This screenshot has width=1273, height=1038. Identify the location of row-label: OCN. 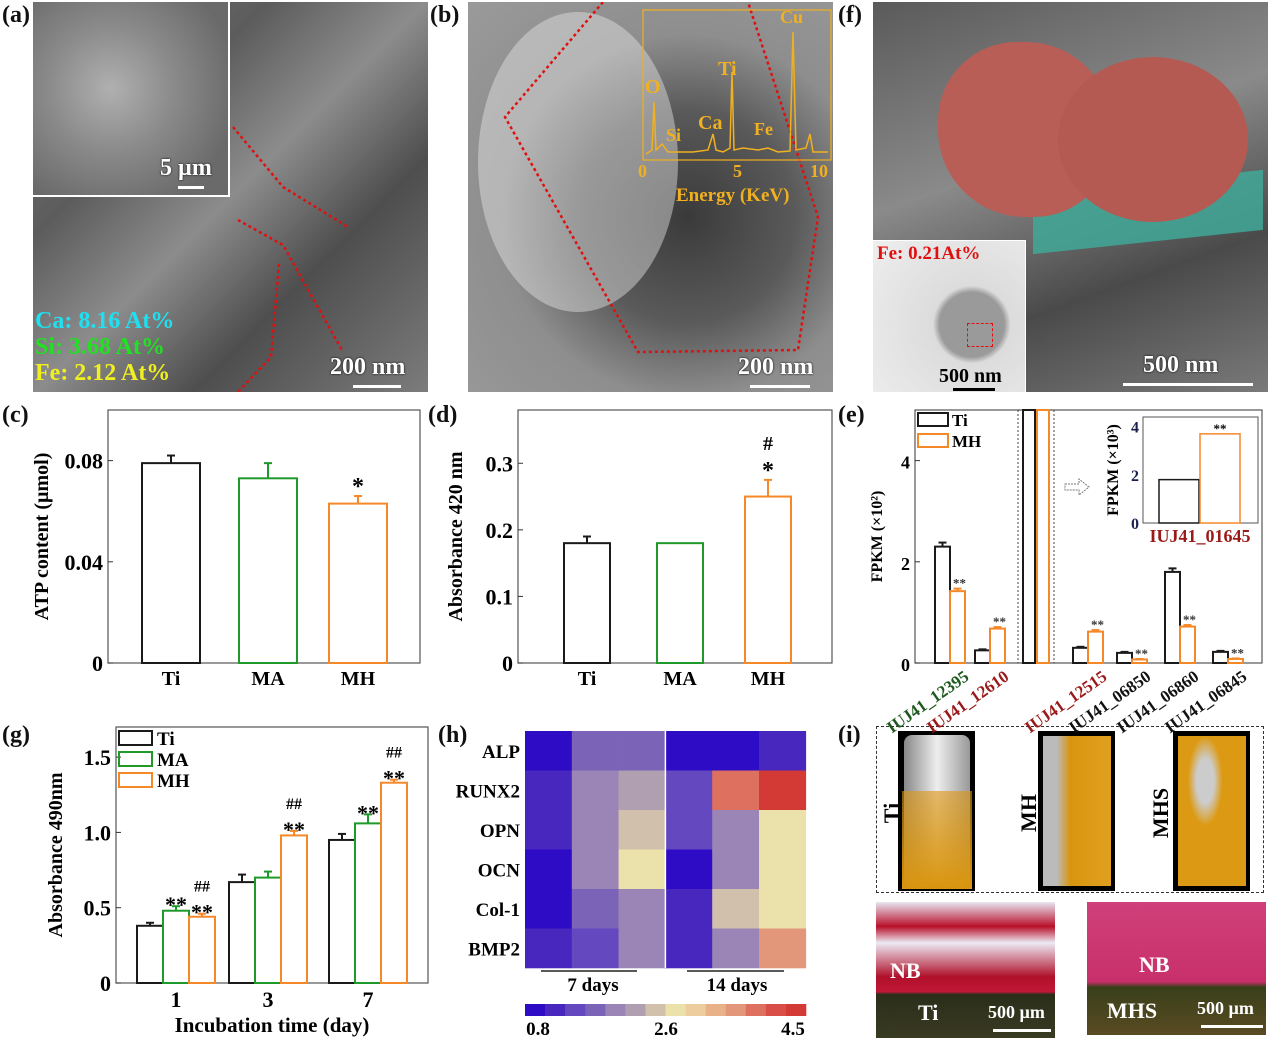
(499, 870).